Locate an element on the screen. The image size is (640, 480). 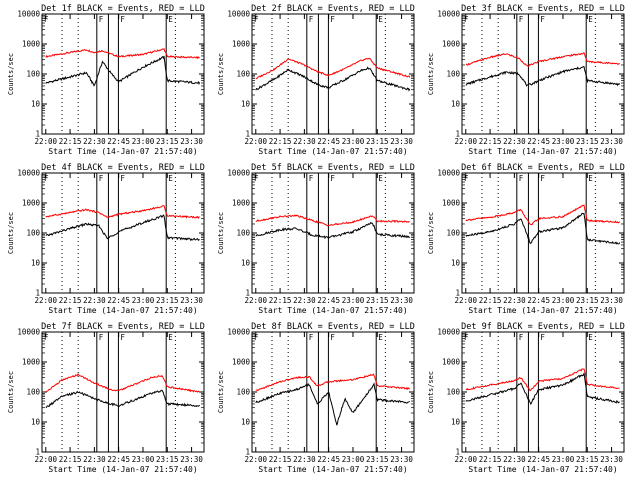
chart-title: Det 5f BLACK = Events, RED = LLD is located at coordinates (333, 168).